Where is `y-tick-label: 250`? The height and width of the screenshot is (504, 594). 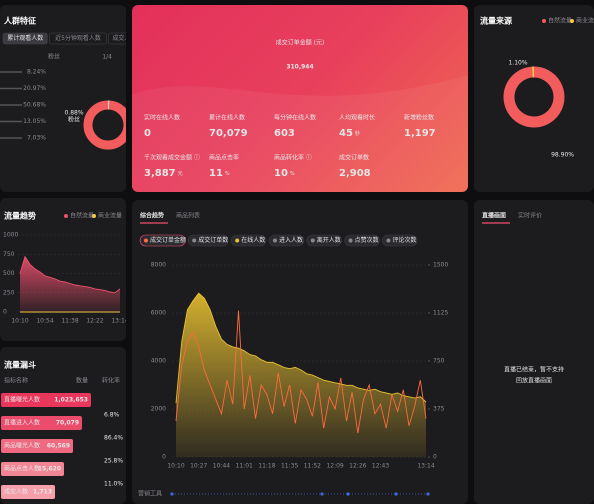
y-tick-label: 250 is located at coordinates (9, 292).